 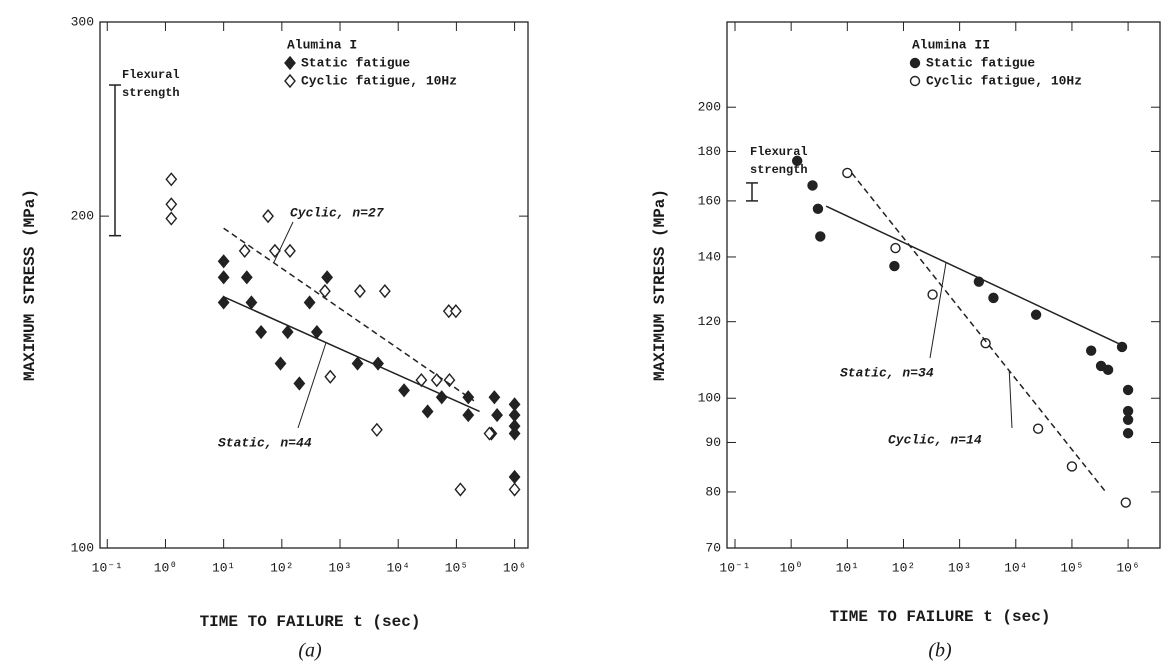 I want to click on y-tick-label: 120, so click(x=709, y=321).